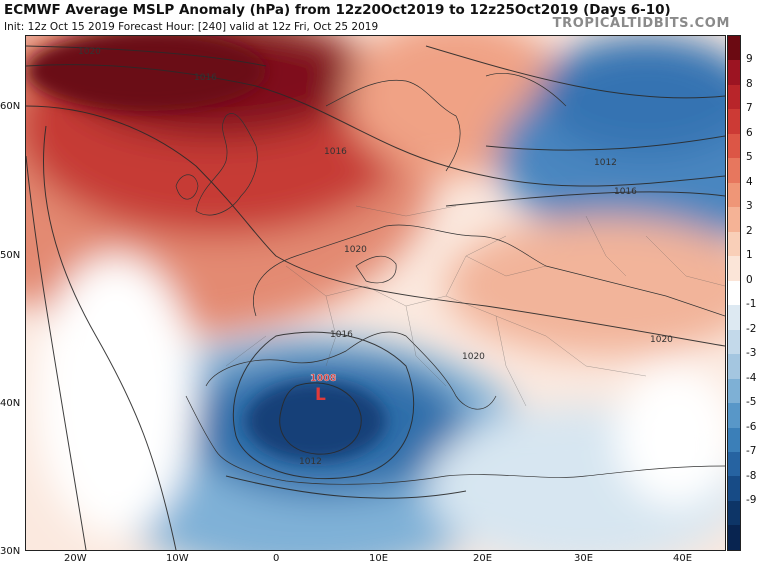  What do you see at coordinates (177, 558) in the screenshot?
I see `lon-label: 10W` at bounding box center [177, 558].